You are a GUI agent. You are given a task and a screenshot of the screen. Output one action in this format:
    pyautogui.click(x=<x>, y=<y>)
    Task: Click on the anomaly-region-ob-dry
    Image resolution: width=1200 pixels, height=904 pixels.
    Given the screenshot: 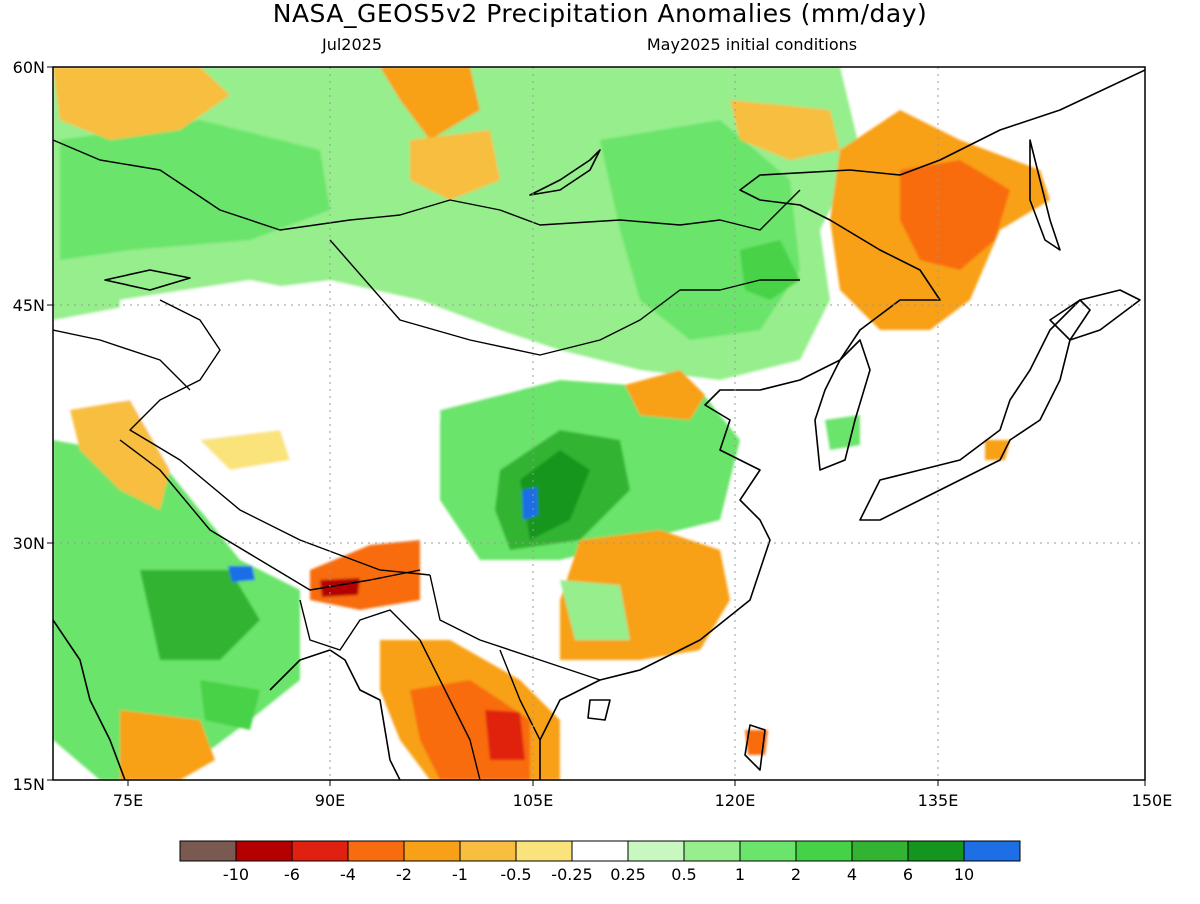 What is the action you would take?
    pyautogui.click(x=455, y=165)
    